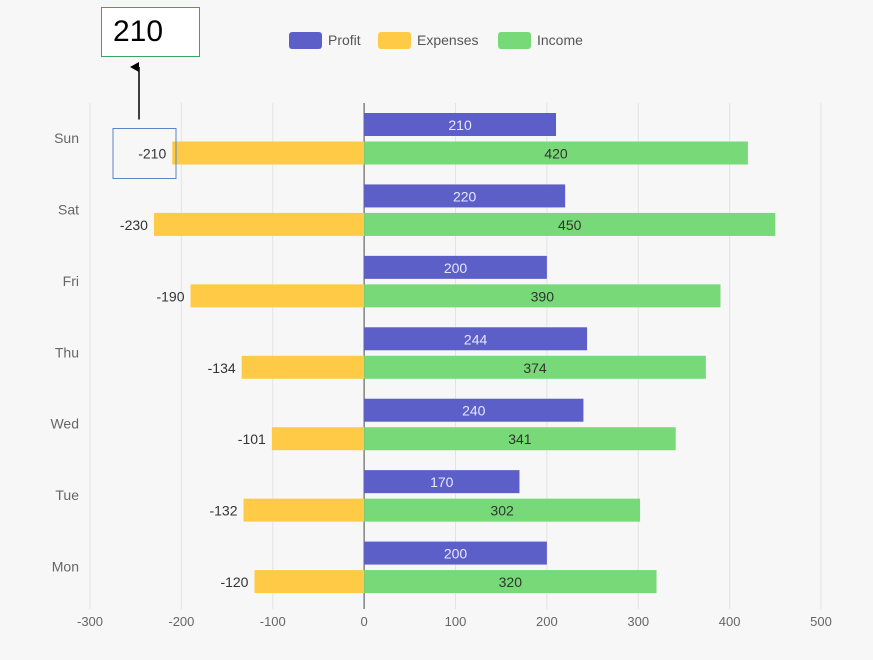  I want to click on x-tick-label: 0, so click(364, 621).